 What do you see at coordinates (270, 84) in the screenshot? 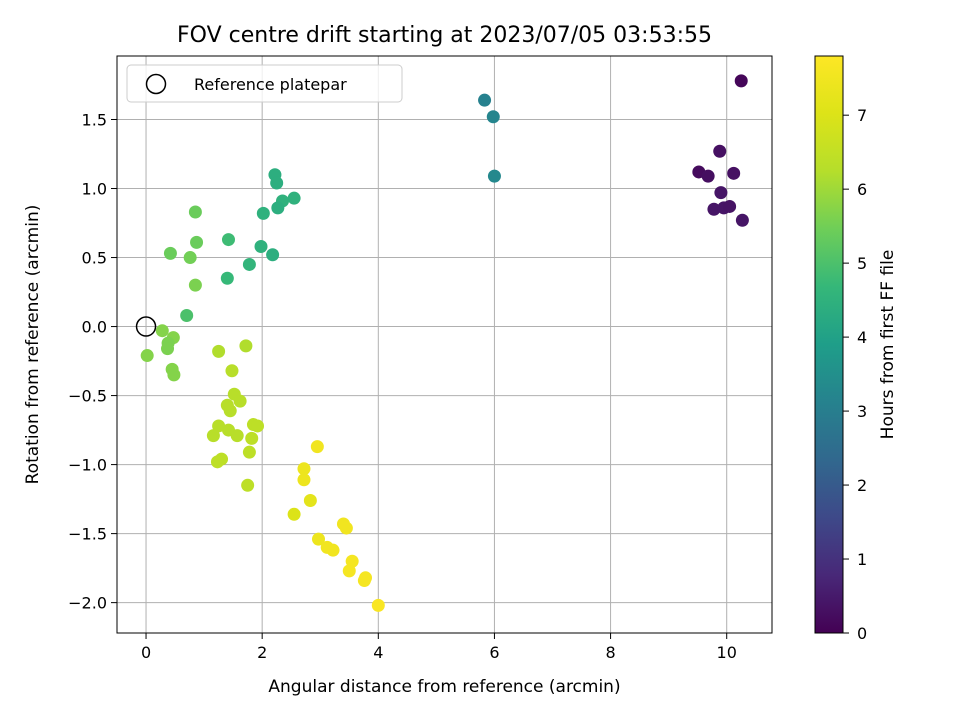
I see `legend-label: Reference platepar` at bounding box center [270, 84].